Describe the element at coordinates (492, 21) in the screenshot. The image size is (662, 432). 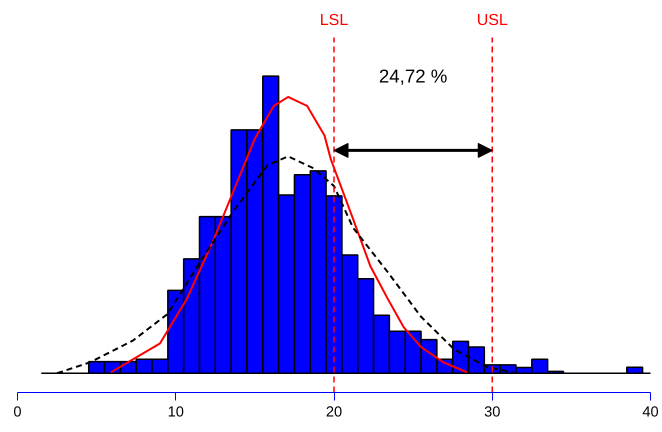
I see `ref-line-label: USL` at that location.